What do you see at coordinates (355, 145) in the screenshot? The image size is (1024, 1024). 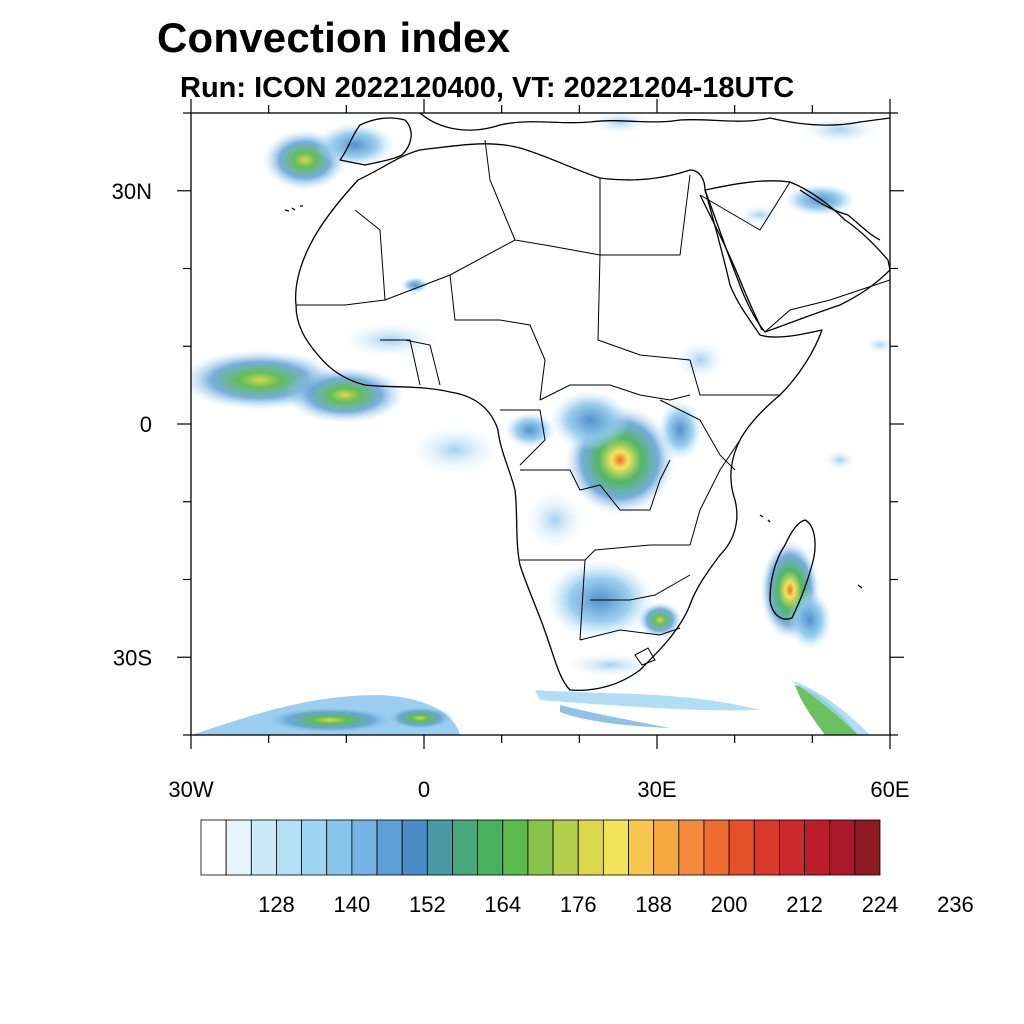 I see `iberia-cells` at bounding box center [355, 145].